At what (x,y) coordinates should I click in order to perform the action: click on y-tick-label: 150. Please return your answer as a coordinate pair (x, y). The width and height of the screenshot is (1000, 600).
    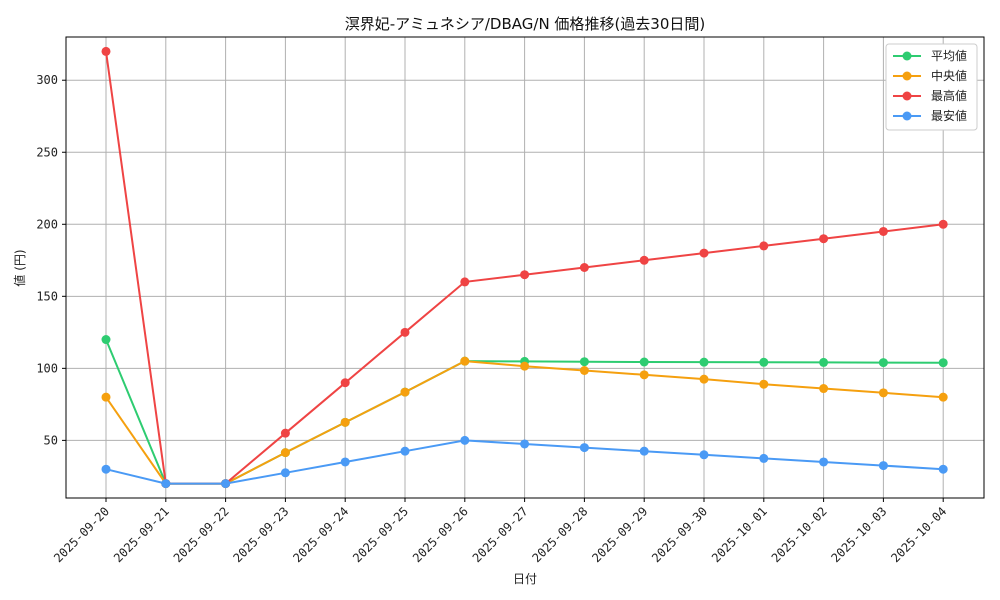
    Looking at the image, I should click on (47, 296).